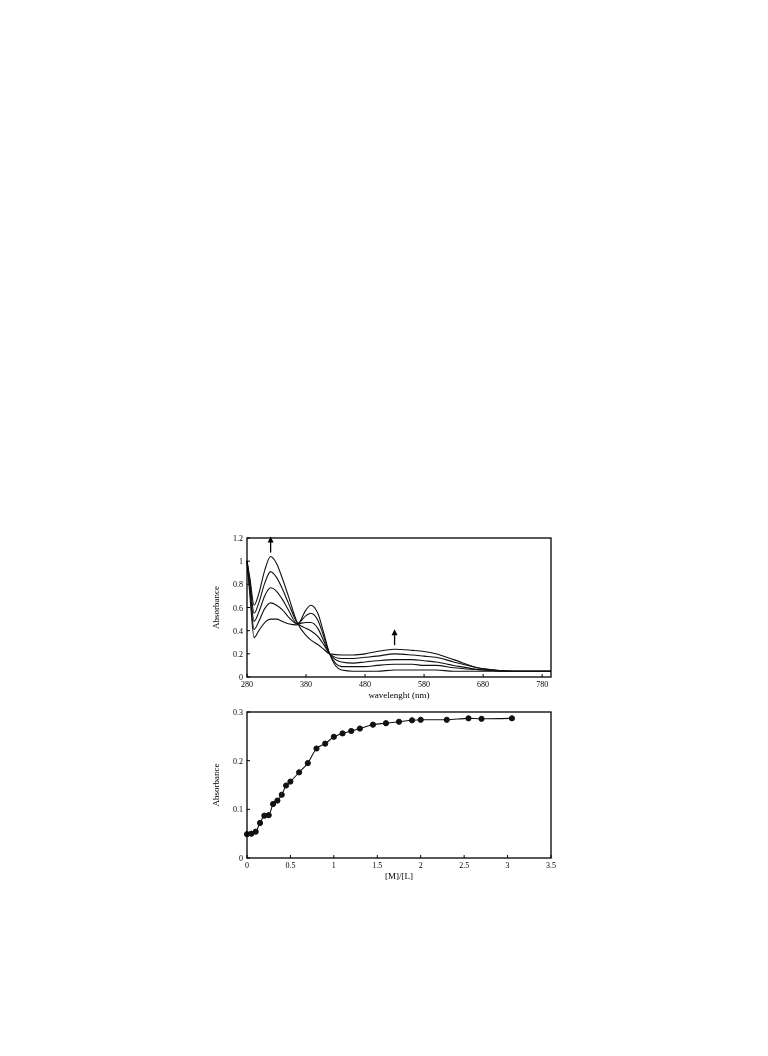 This screenshot has height=1056, width=768. I want to click on y-tick-label: 0.4, so click(238, 631).